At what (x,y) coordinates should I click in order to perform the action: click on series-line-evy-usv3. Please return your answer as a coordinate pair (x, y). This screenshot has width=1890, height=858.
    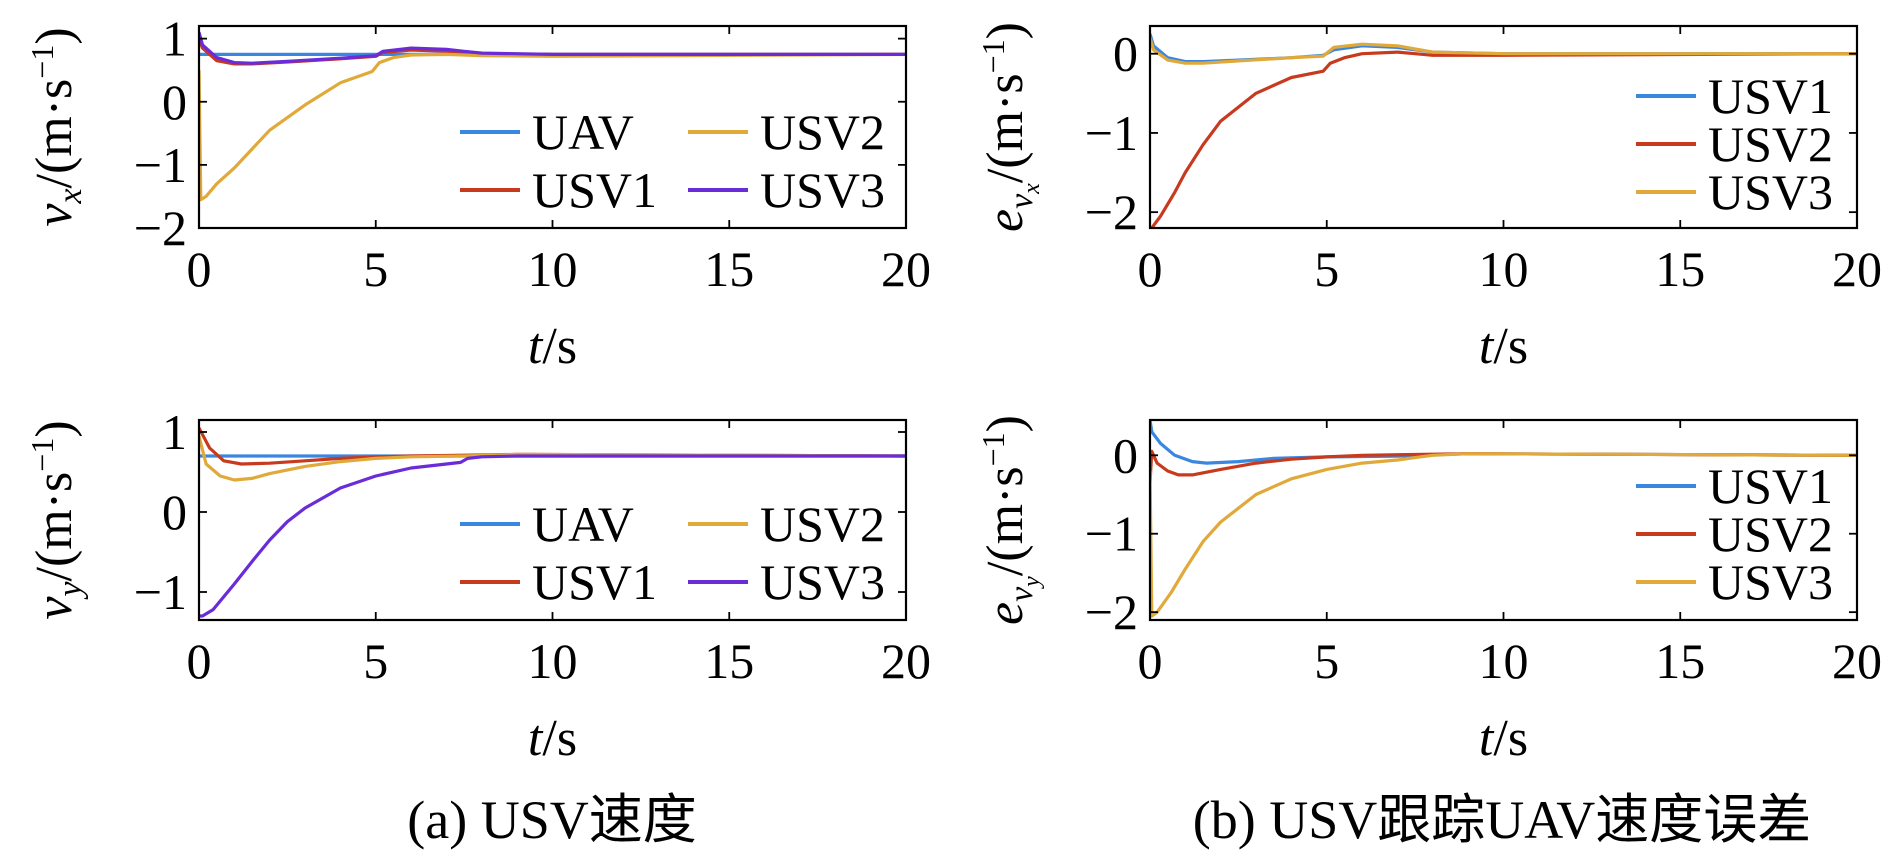
    Looking at the image, I should click on (1503, 535).